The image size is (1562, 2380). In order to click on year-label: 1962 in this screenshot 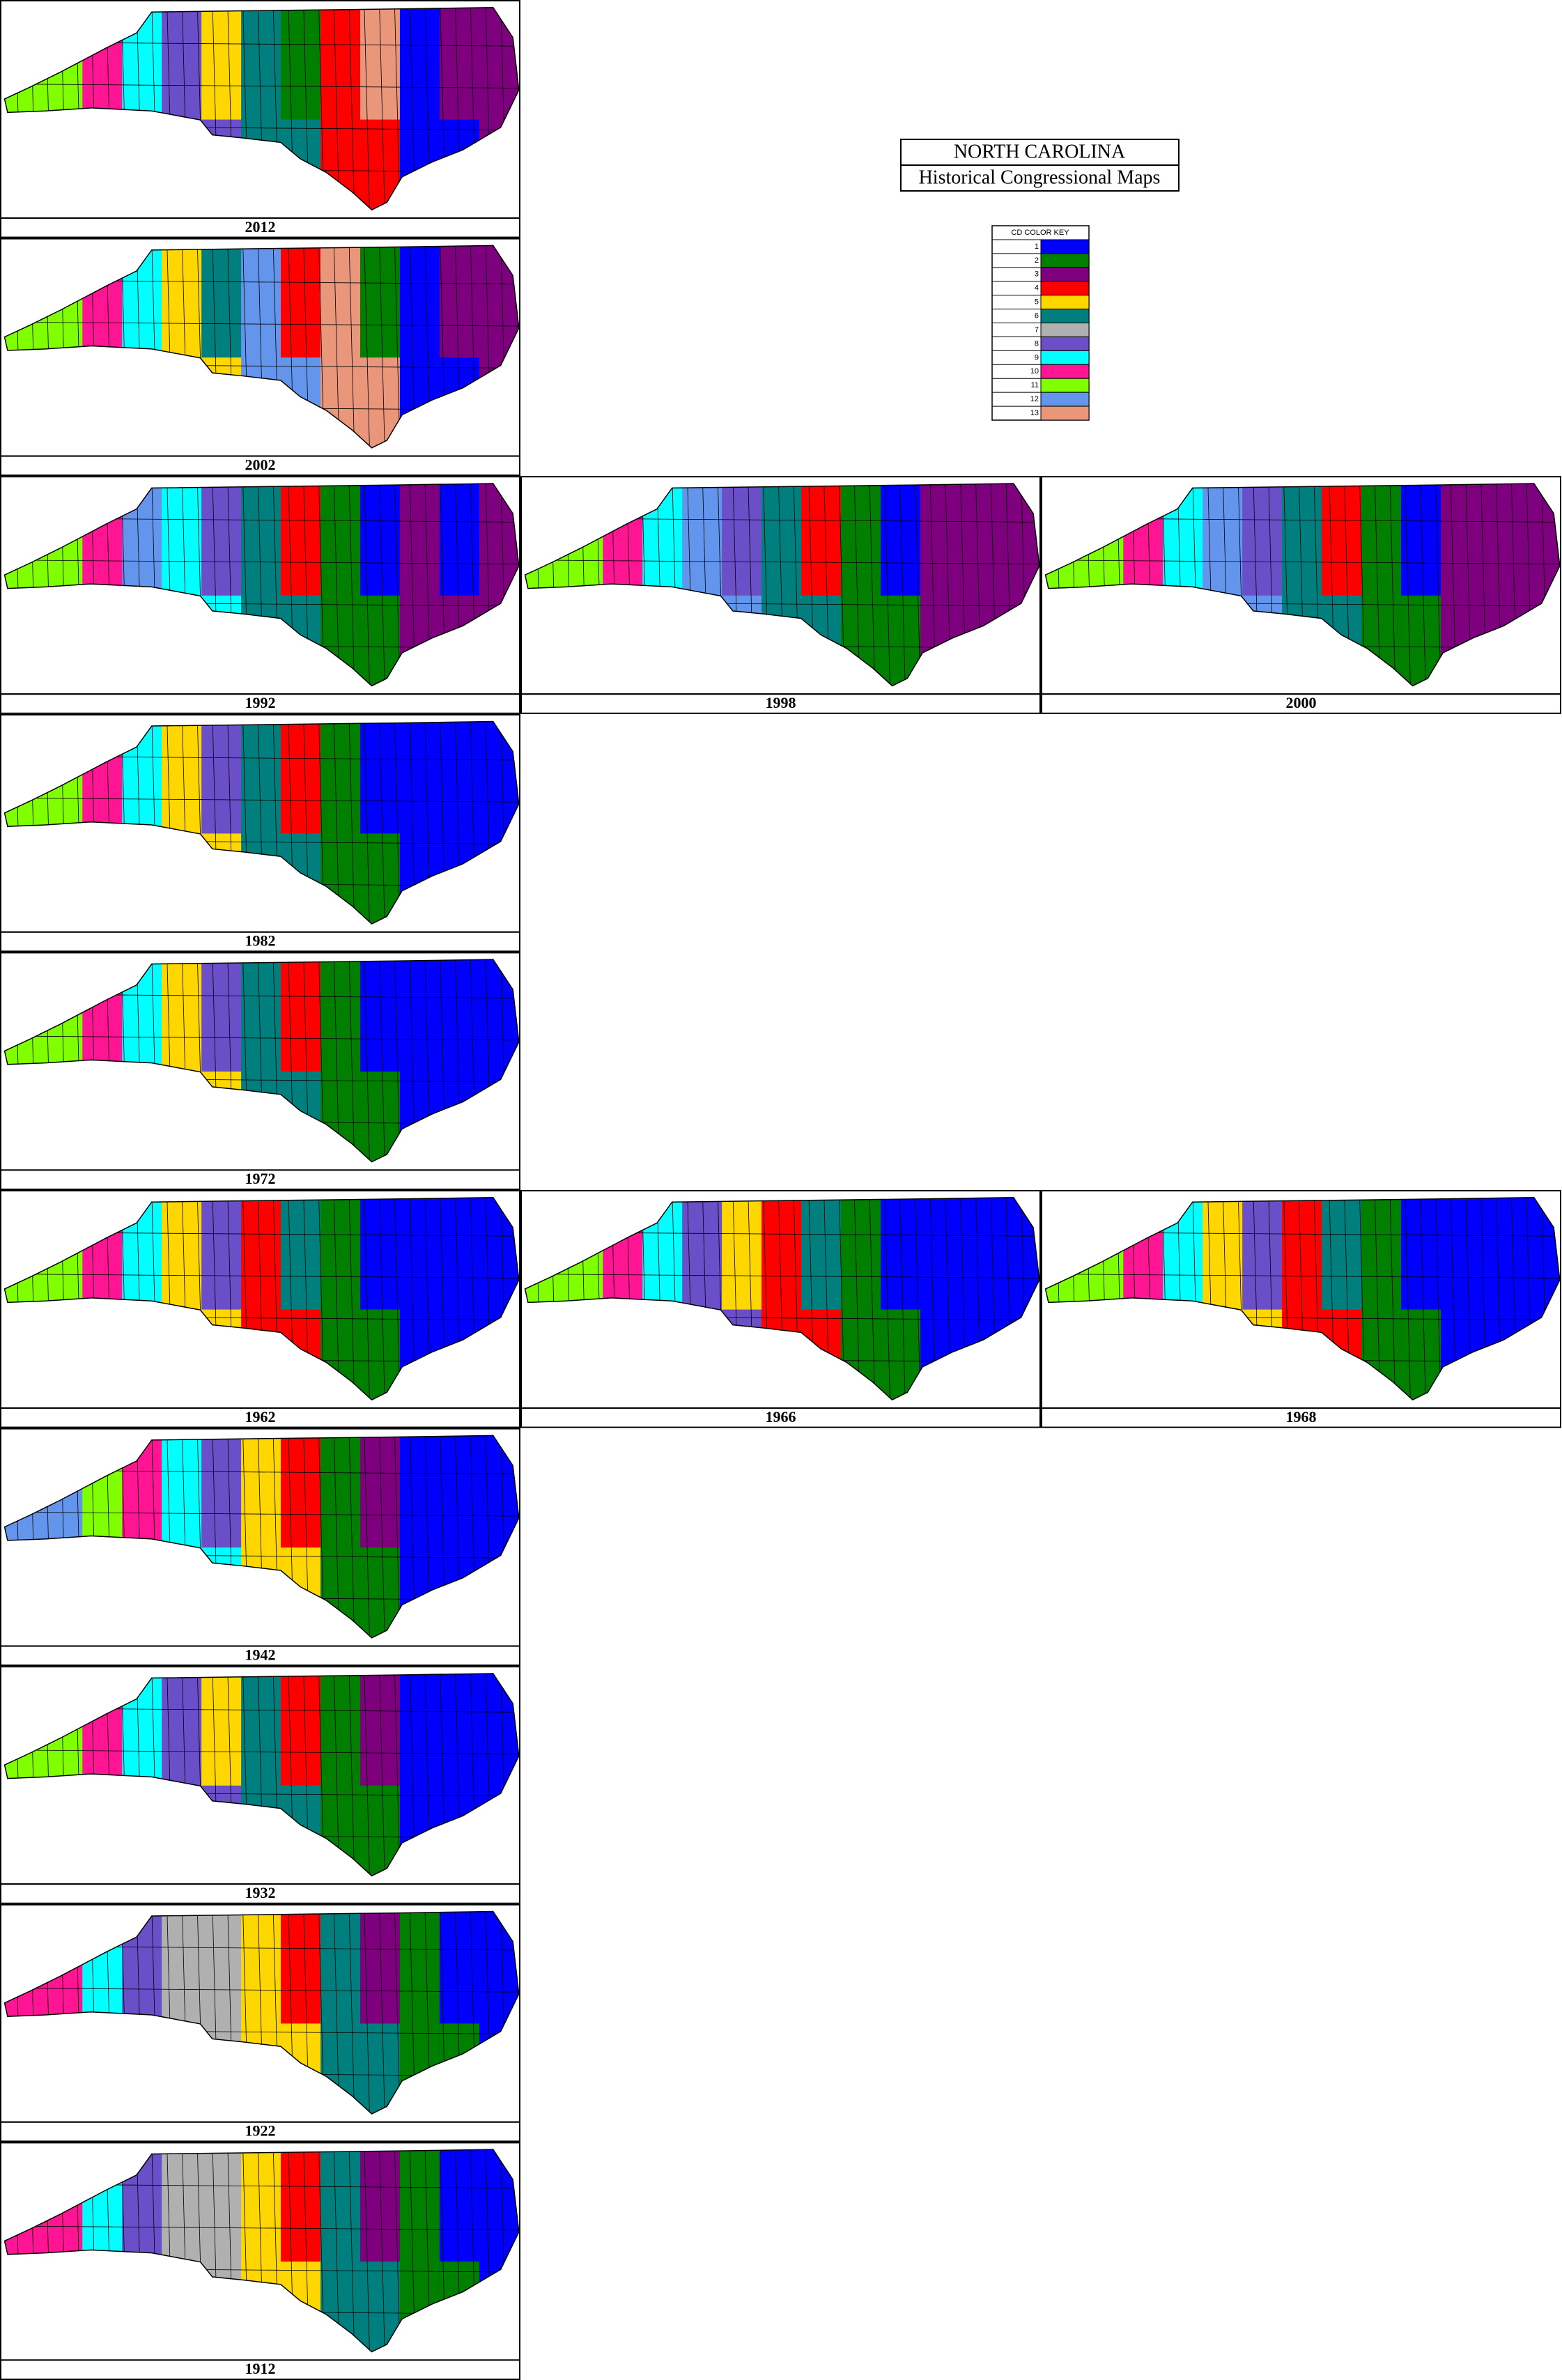, I will do `click(260, 1416)`.